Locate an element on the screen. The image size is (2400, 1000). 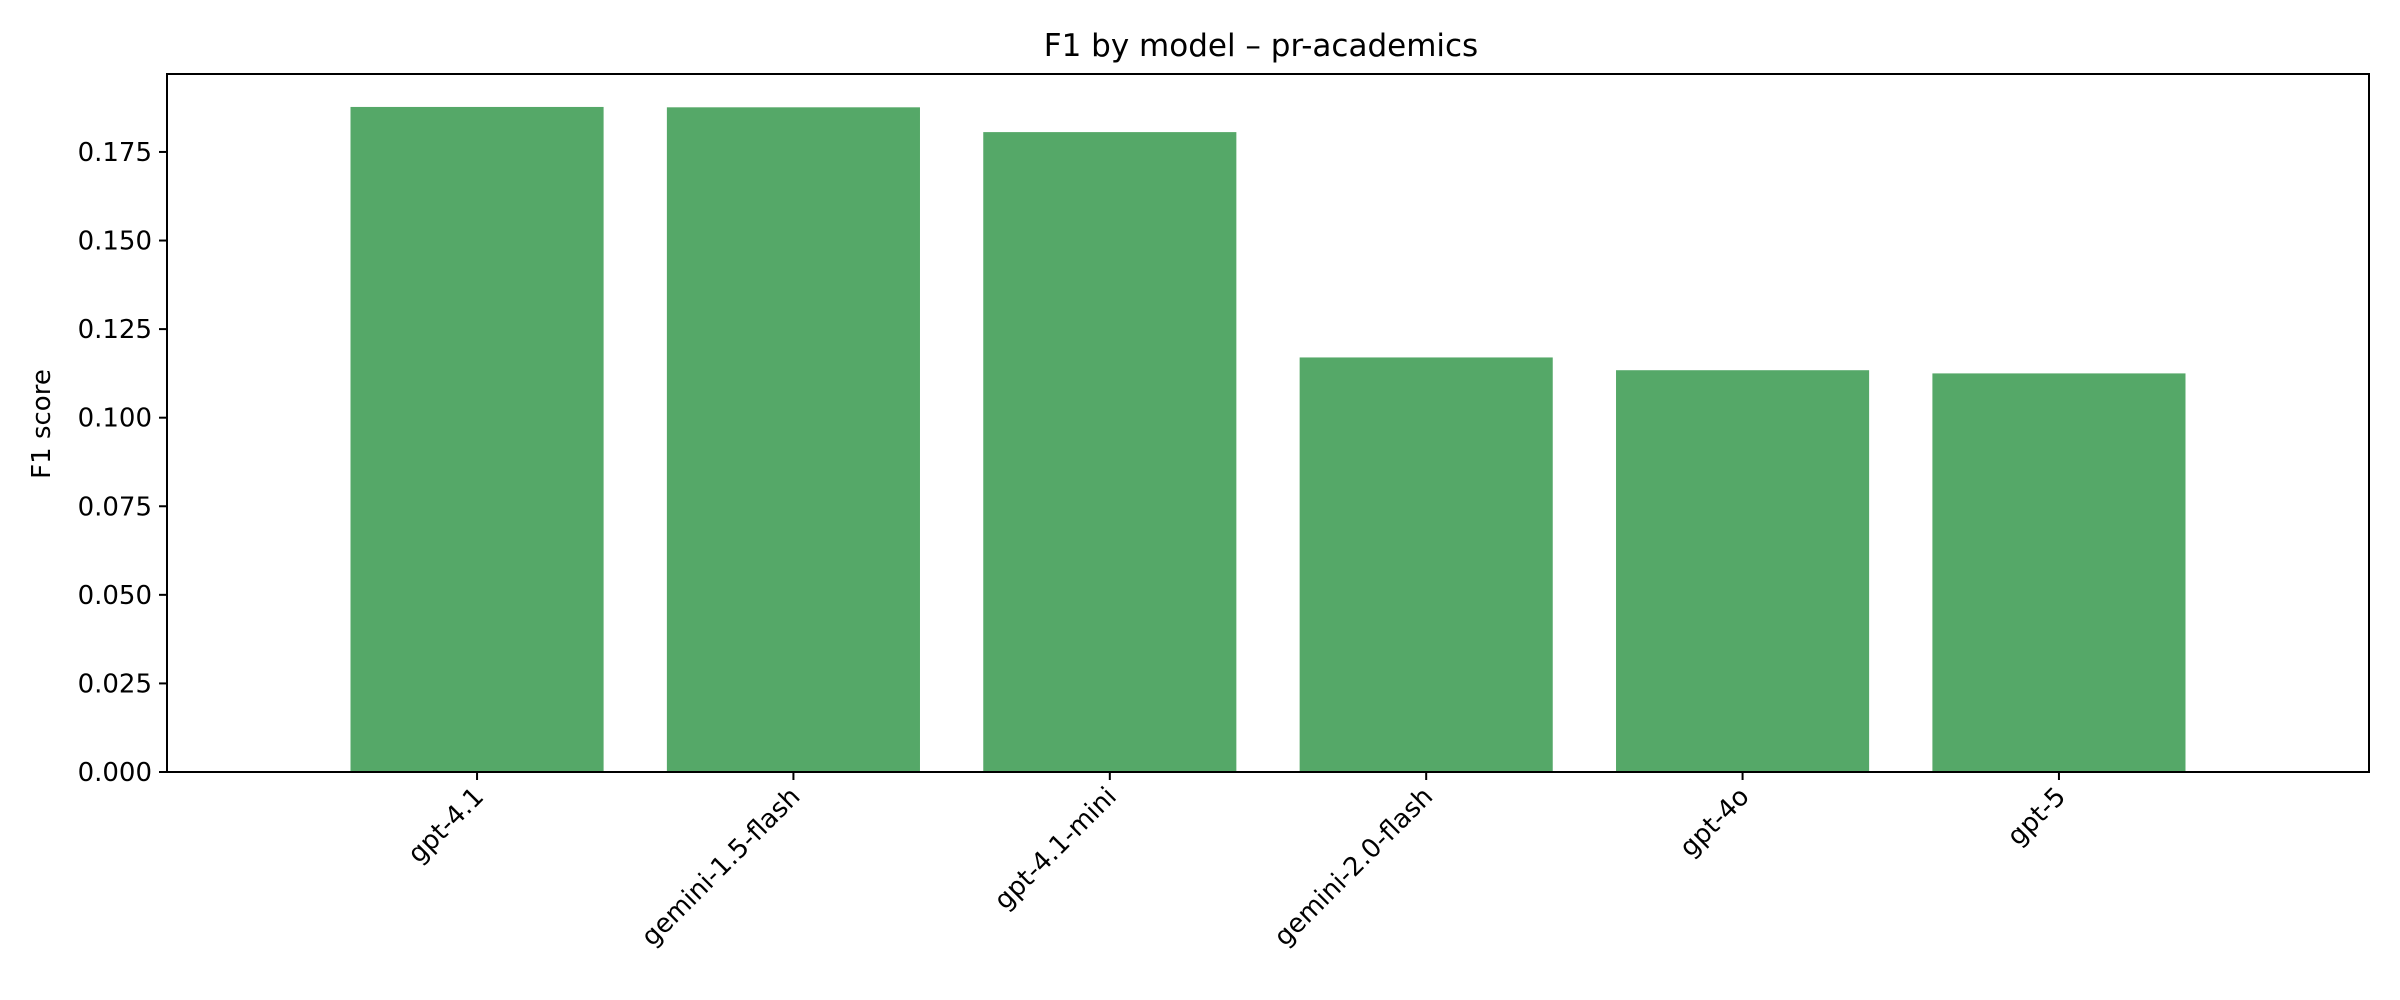
y-tick-label: 0.075 is located at coordinates (115, 507).